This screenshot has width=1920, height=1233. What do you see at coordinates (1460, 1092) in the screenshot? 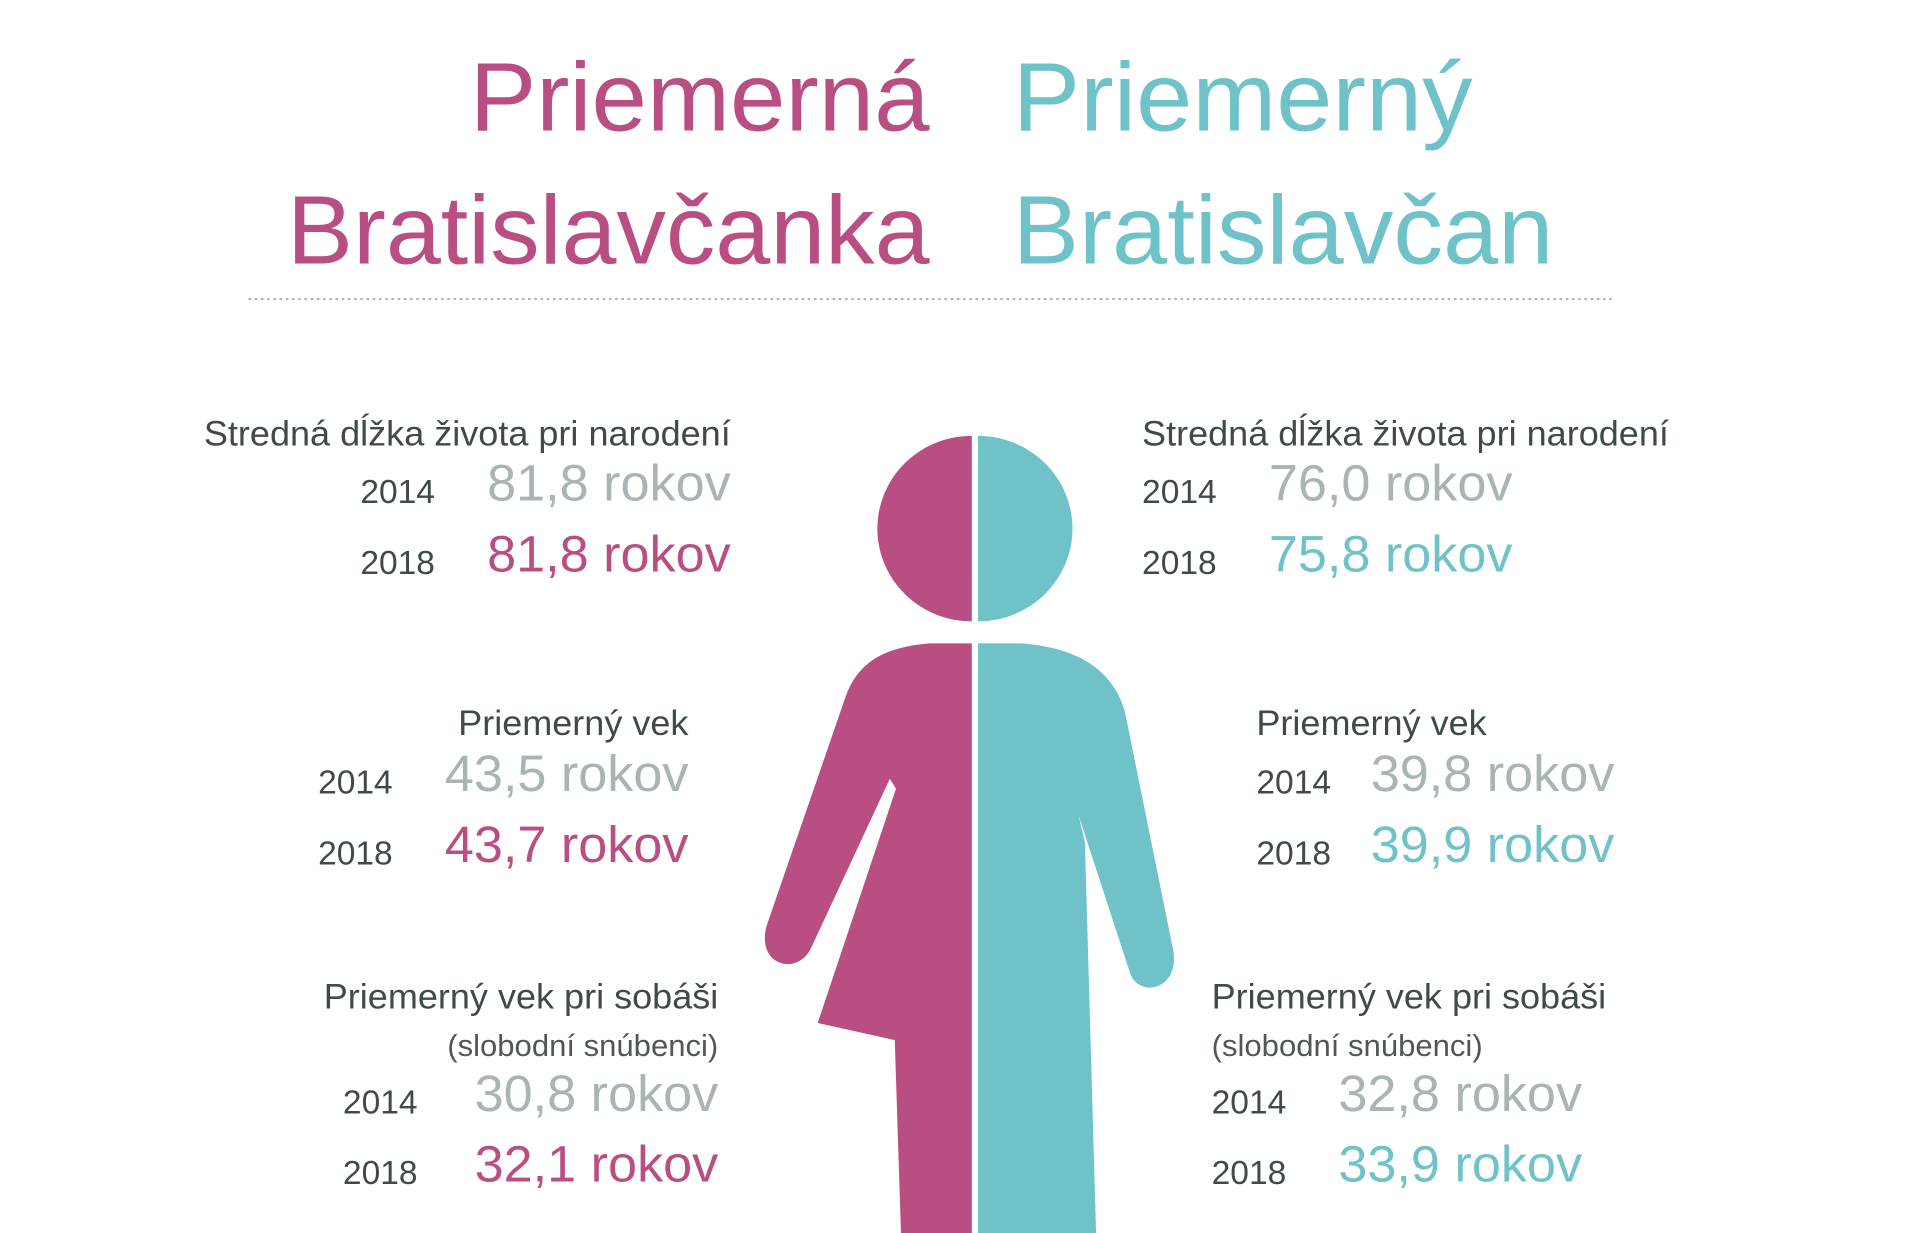
I see `stat-value: 32,8 rokov` at bounding box center [1460, 1092].